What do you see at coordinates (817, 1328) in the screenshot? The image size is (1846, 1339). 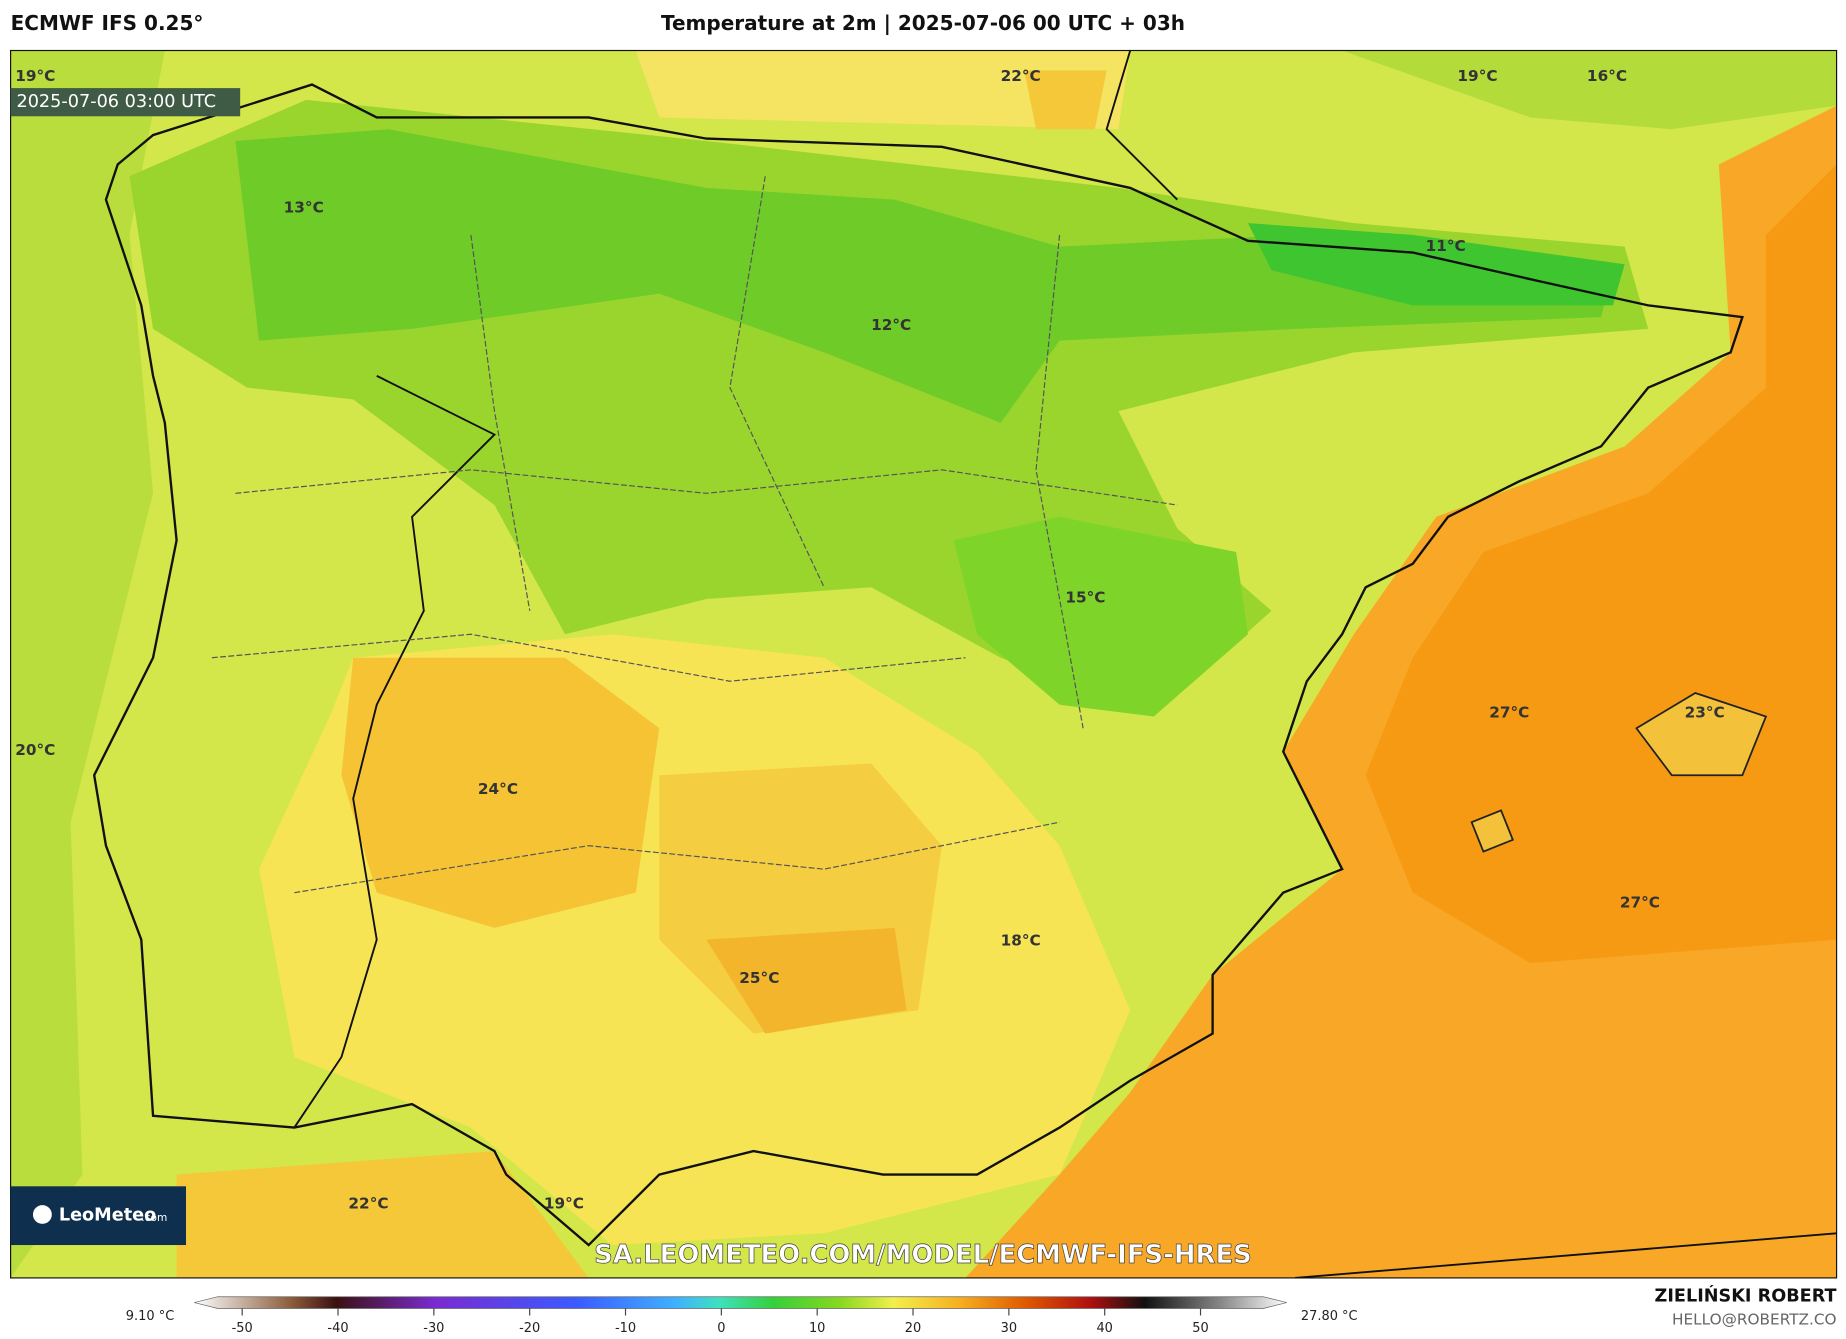 I see `colorbar-tick-label: 10` at bounding box center [817, 1328].